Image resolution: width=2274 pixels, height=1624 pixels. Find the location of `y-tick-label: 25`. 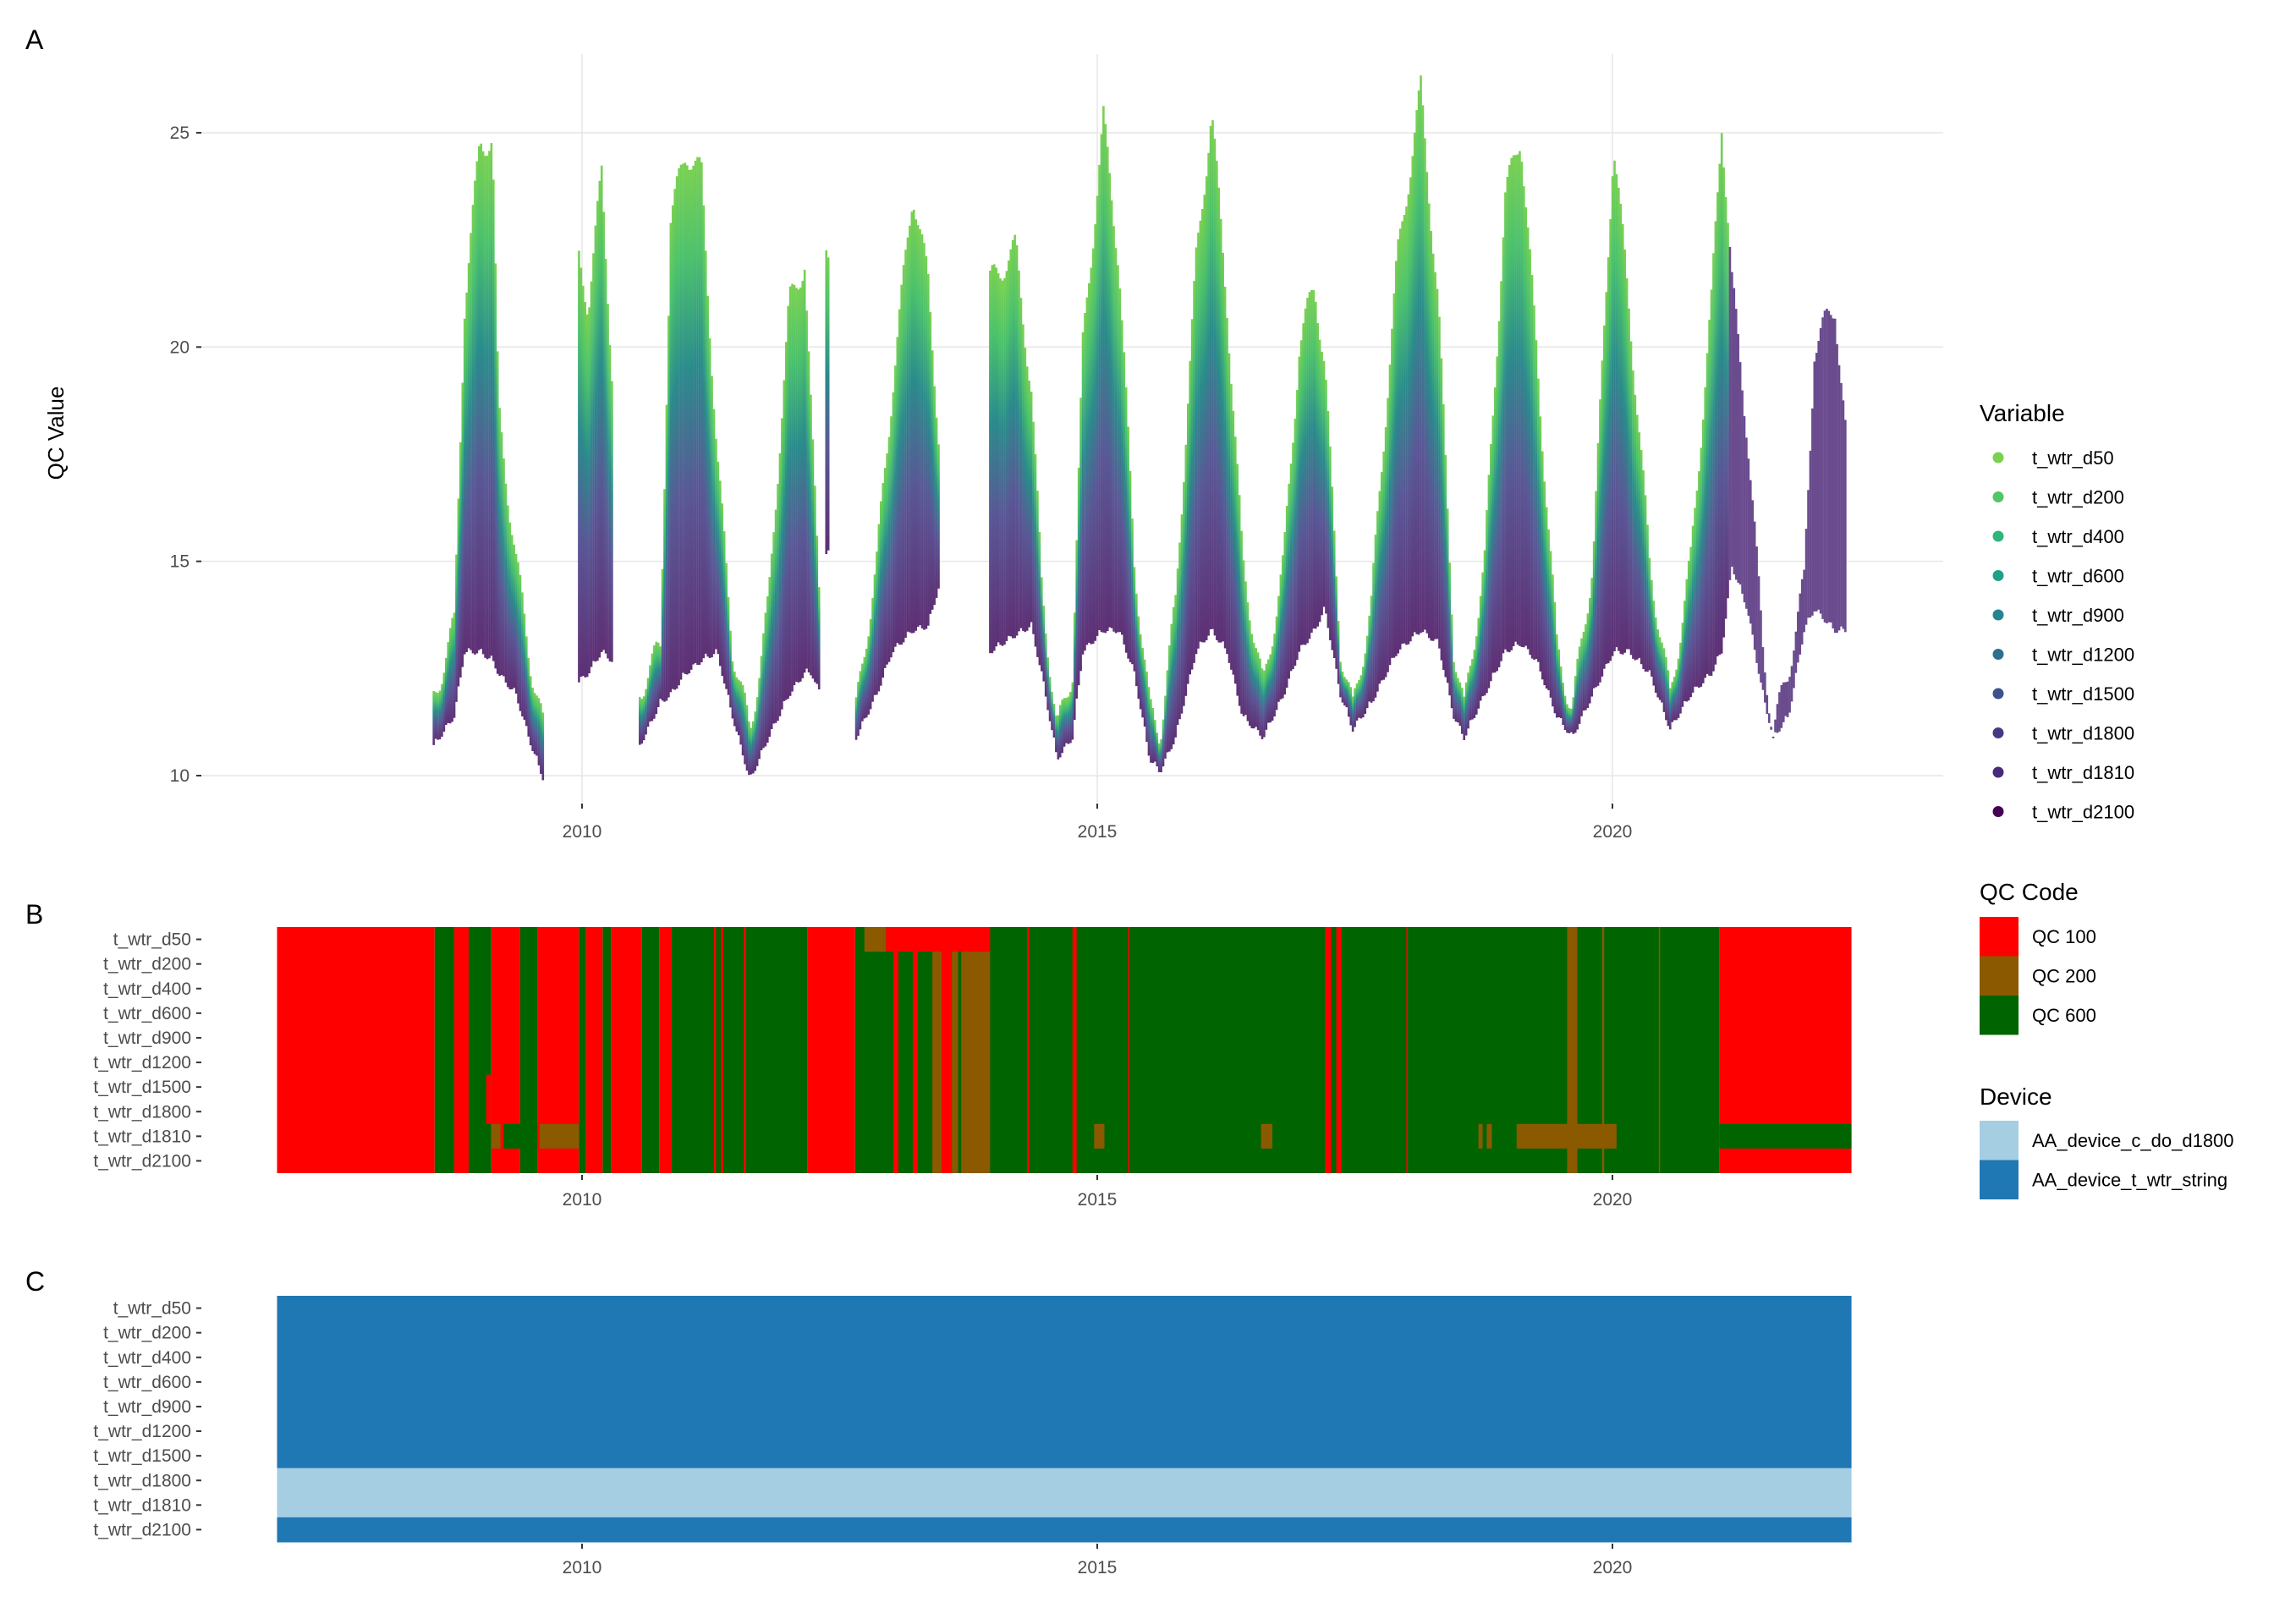

y-tick-label: 25 is located at coordinates (180, 133).